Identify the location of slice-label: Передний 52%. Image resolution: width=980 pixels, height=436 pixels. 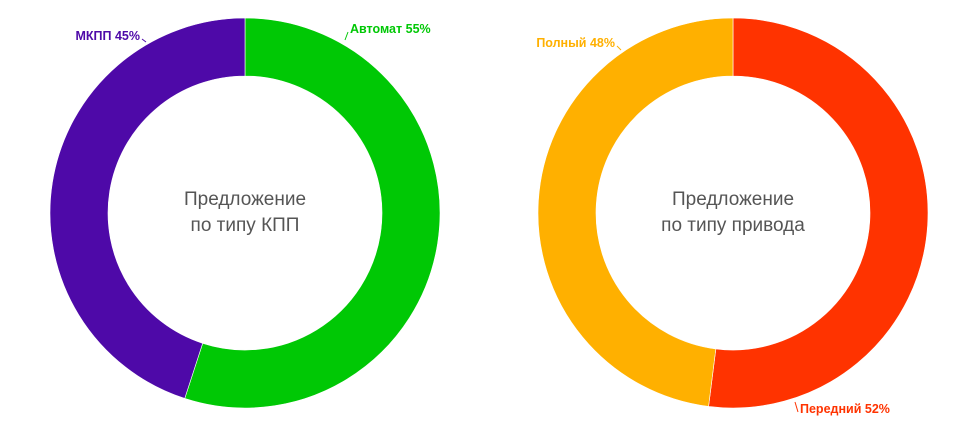
(845, 409).